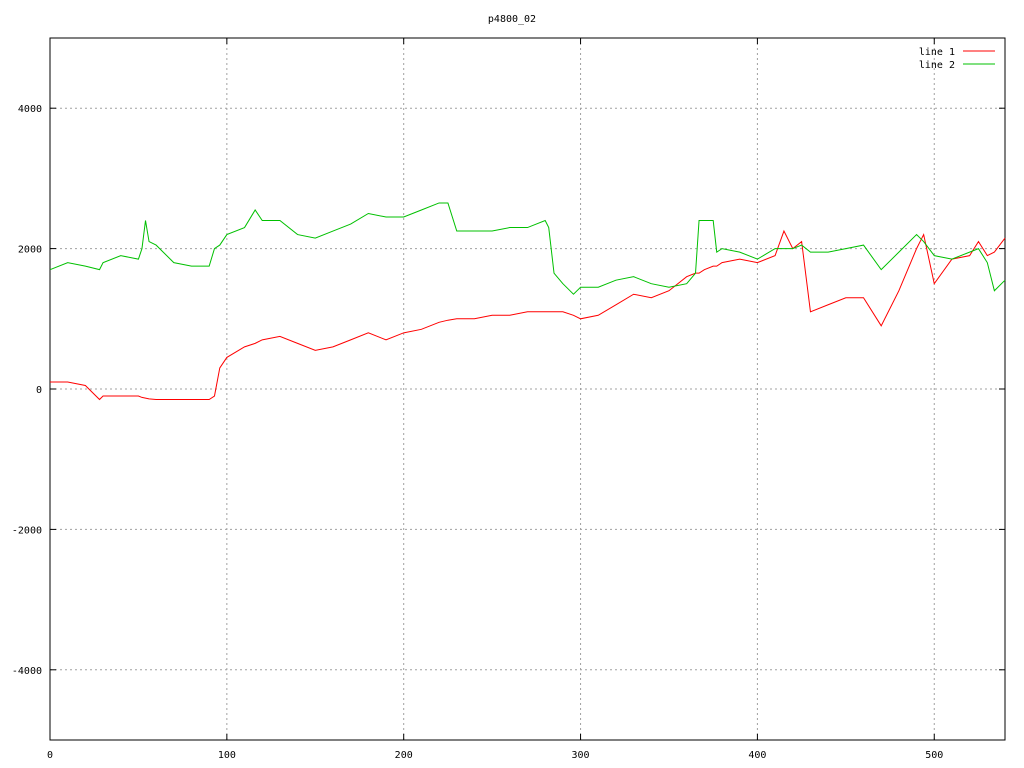  What do you see at coordinates (937, 65) in the screenshot?
I see `legend-label: line 2` at bounding box center [937, 65].